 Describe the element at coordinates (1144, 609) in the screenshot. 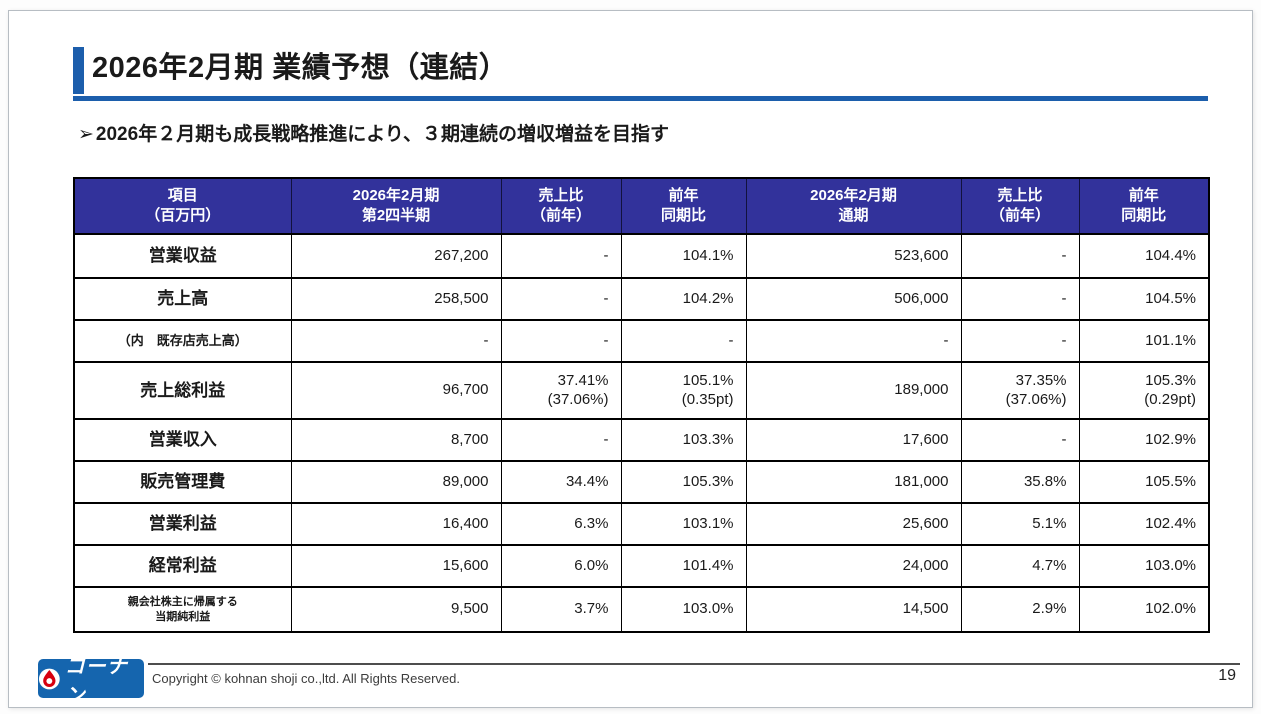

I see `table-cell: 102.0%` at that location.